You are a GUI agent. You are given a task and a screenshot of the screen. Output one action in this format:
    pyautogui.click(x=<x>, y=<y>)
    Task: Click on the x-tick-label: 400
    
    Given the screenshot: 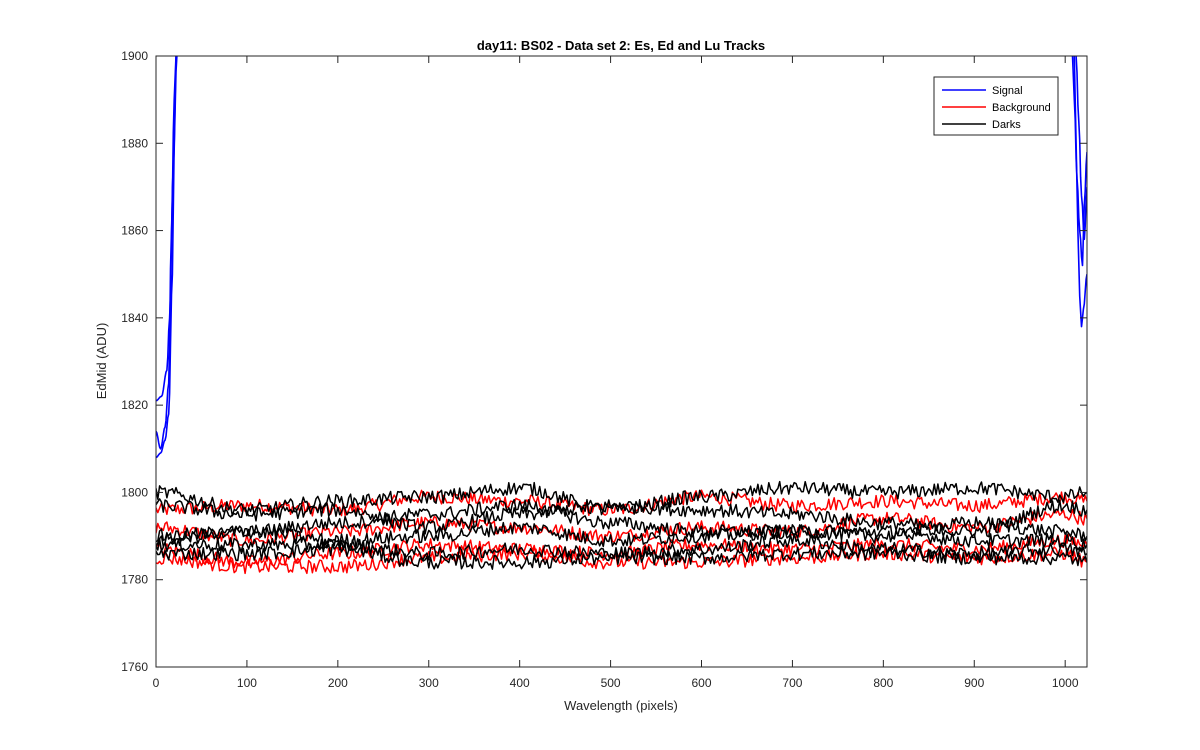 What is the action you would take?
    pyautogui.click(x=520, y=683)
    